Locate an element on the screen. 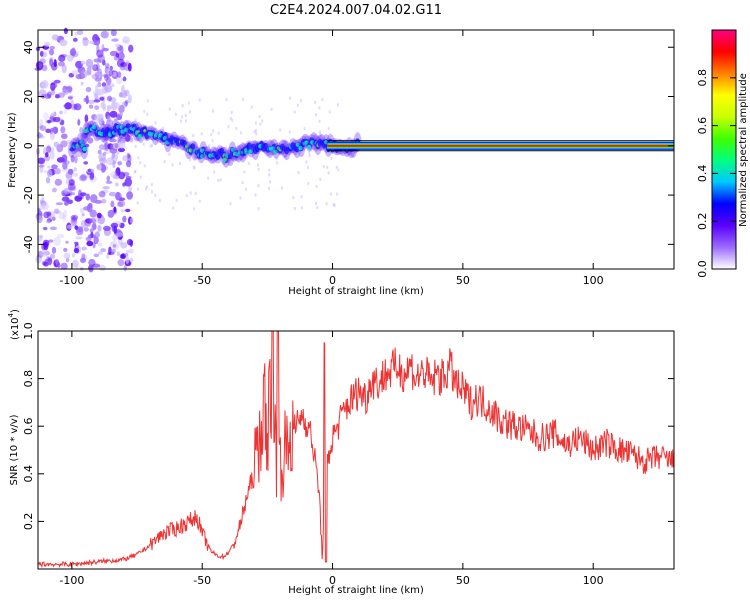 The height and width of the screenshot is (600, 750). snr-x-tick-label: 100 is located at coordinates (593, 580).